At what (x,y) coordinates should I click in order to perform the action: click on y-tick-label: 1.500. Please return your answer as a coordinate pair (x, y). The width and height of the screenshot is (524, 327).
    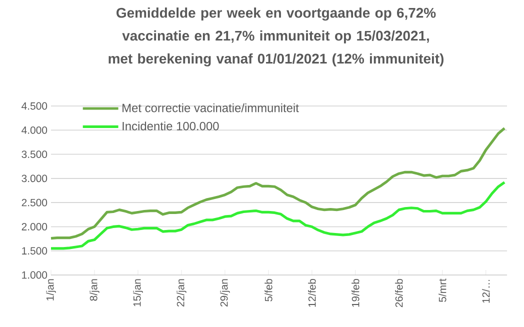
    Looking at the image, I should click on (35, 251).